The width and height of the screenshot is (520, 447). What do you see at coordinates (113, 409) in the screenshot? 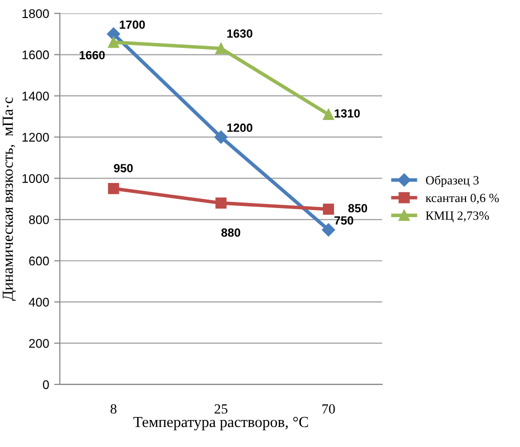
I see `x-tick-label: 8` at bounding box center [113, 409].